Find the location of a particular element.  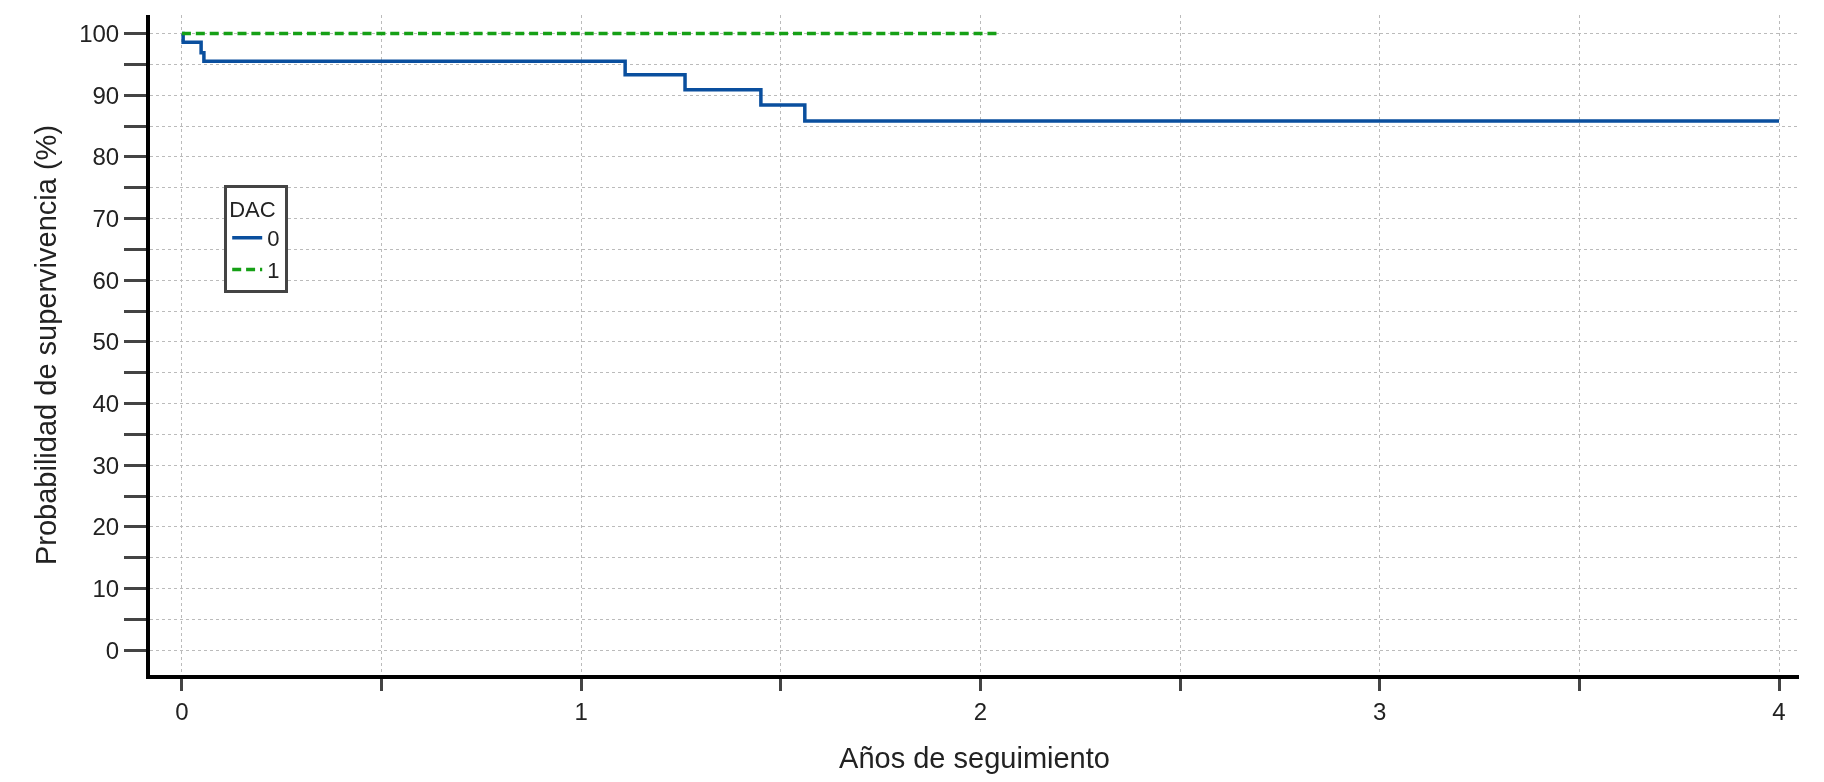

y-axis-title: Probabilidad de supervivencia (%) is located at coordinates (46, 345).